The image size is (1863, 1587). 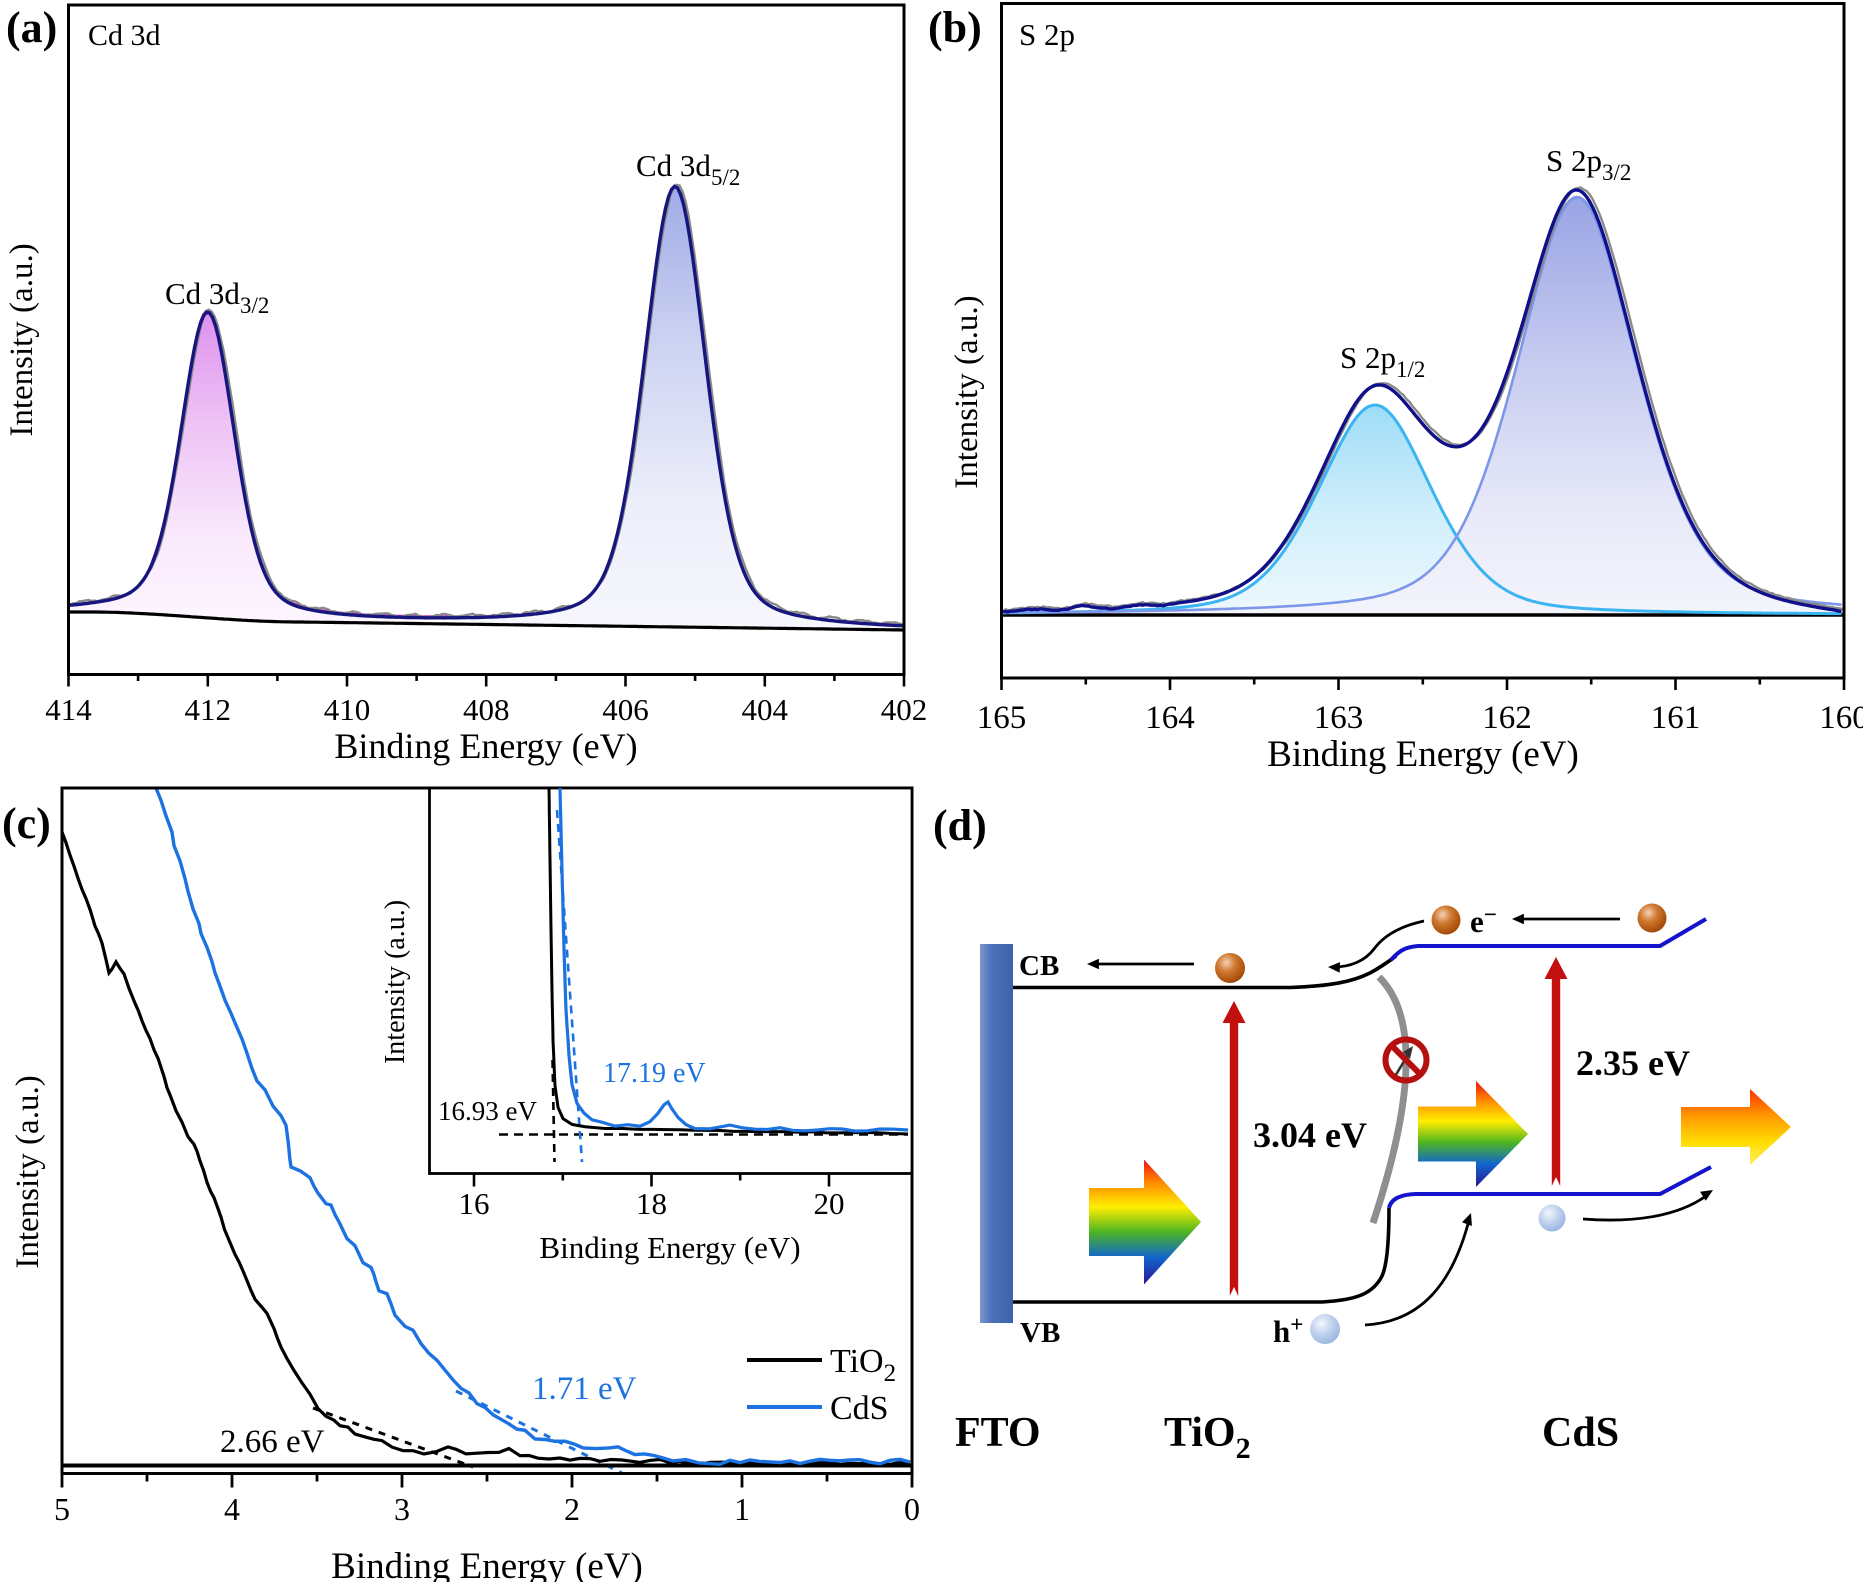 I want to click on svg-text: 18, so click(x=651, y=1203).